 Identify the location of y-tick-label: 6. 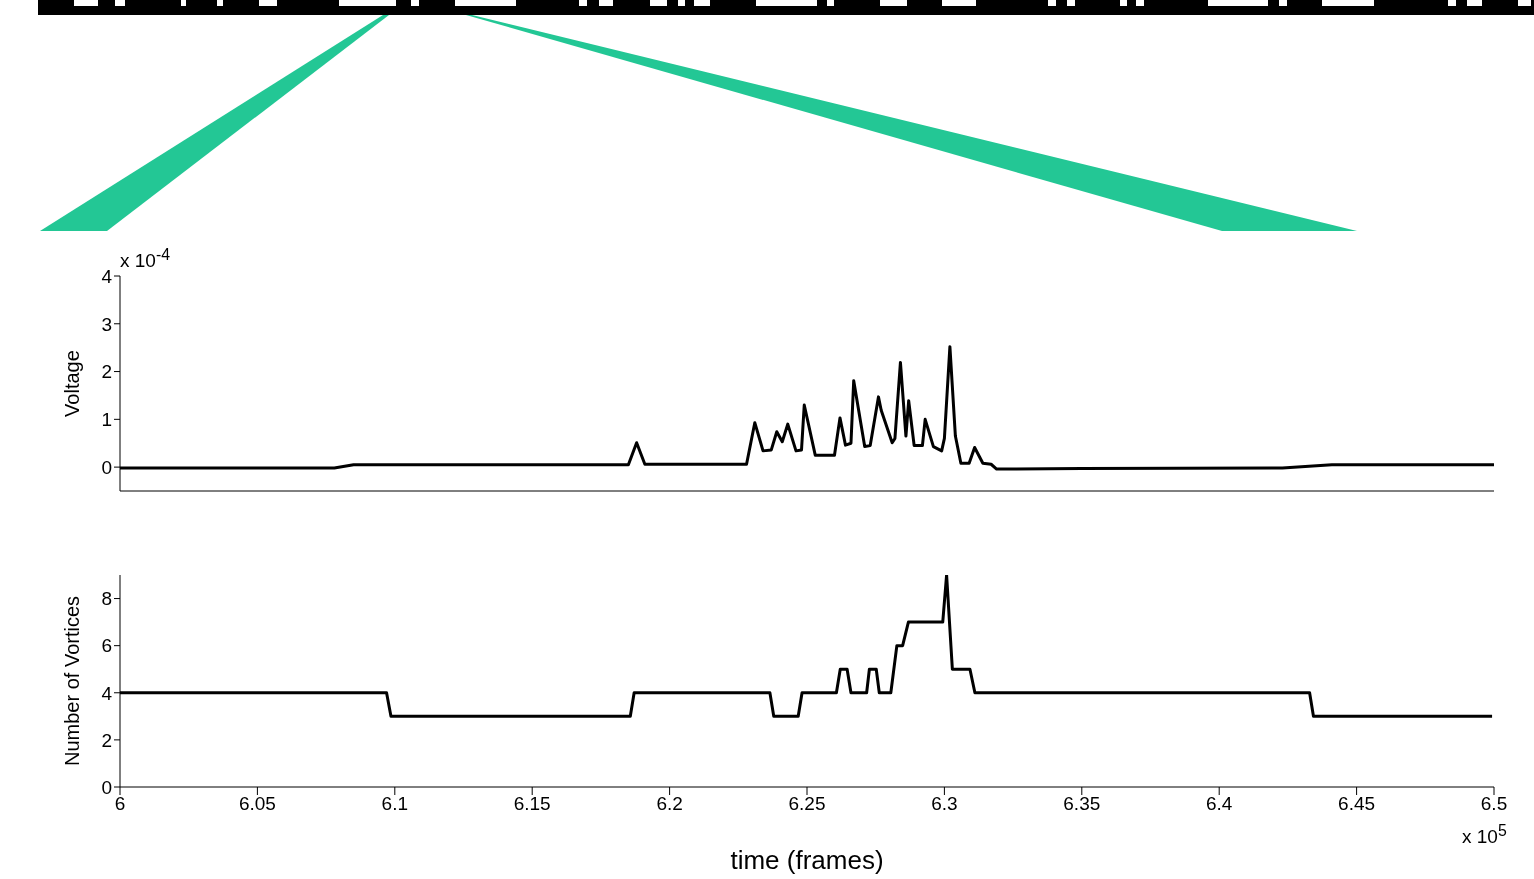
(106, 646).